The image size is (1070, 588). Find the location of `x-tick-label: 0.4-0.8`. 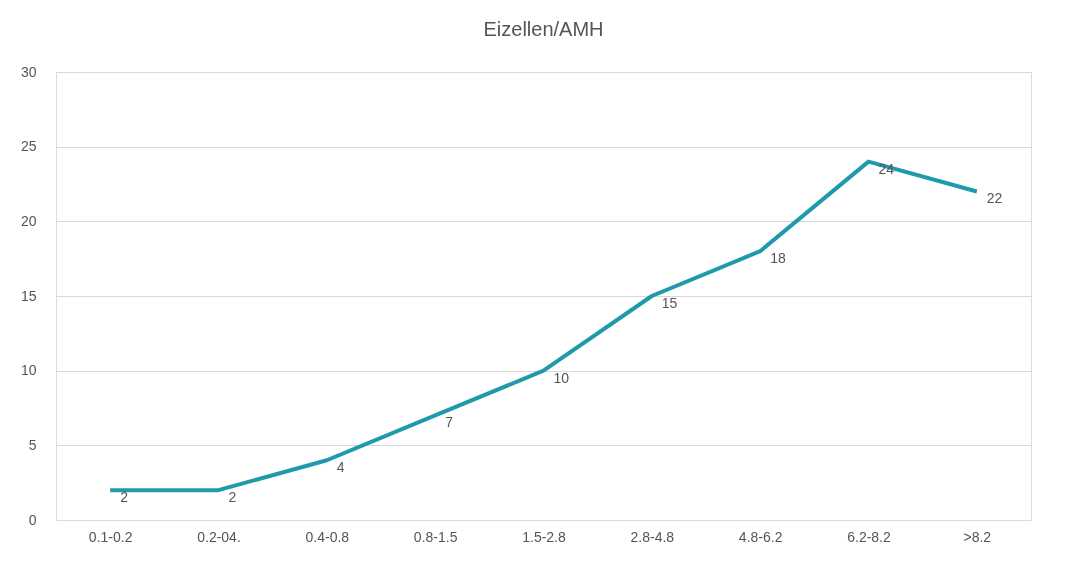

x-tick-label: 0.4-0.8 is located at coordinates (327, 536).